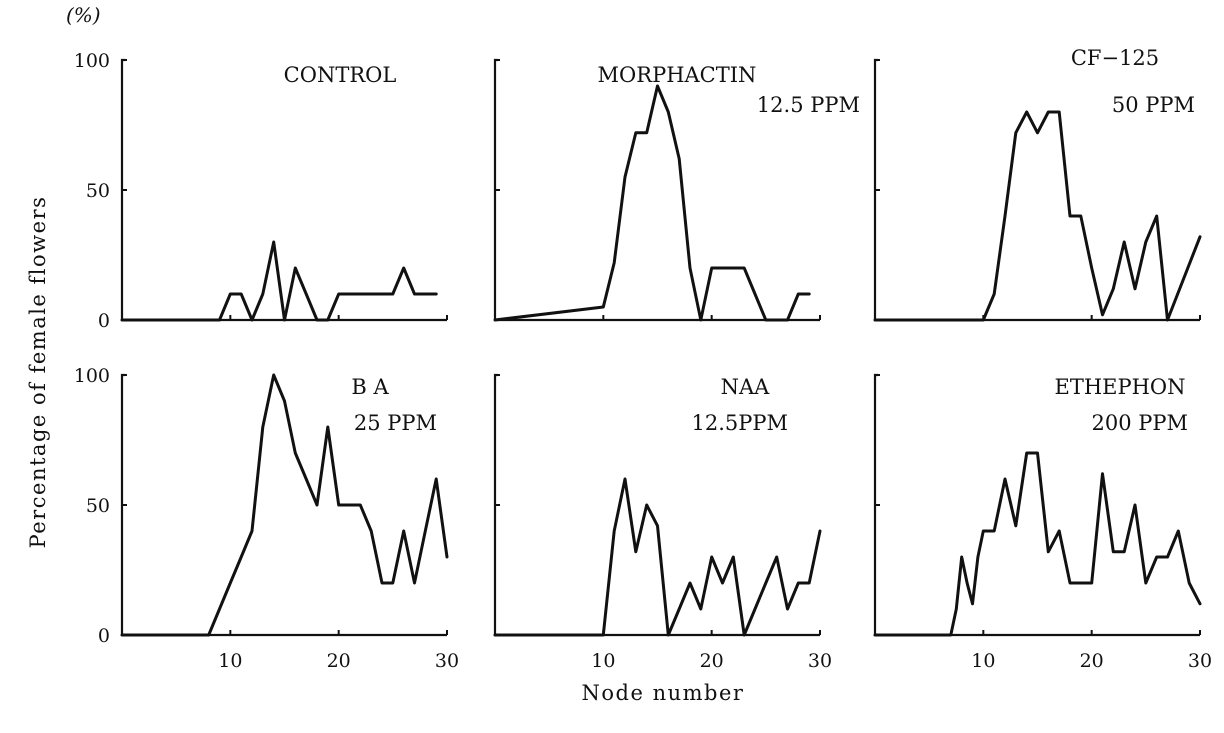 The image size is (1224, 733). I want to click on panel-0-y-tick-label-100: 100, so click(92, 61).